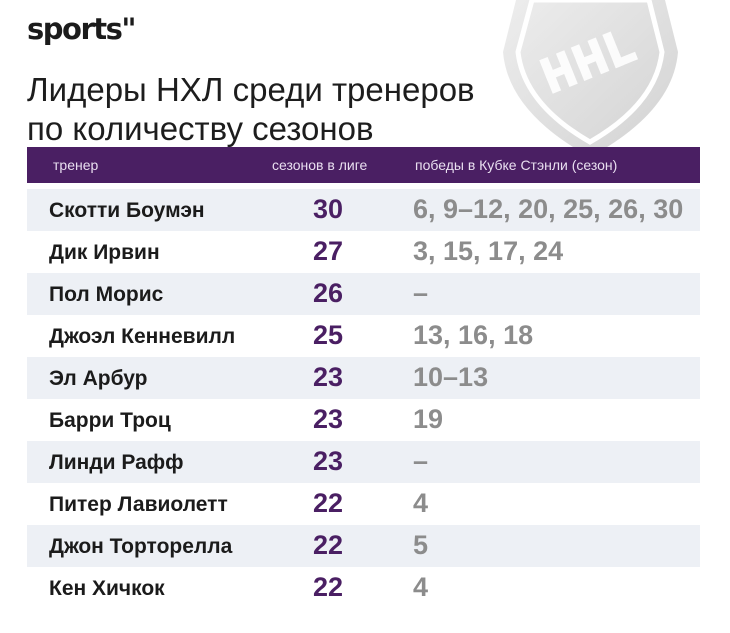 This screenshot has height=633, width=730. What do you see at coordinates (363, 546) in the screenshot?
I see `table-row: Джон Торторелла 22 5` at bounding box center [363, 546].